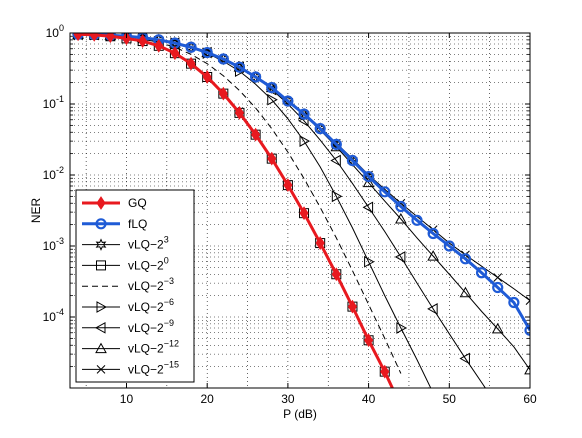  Describe the element at coordinates (148, 263) in the screenshot. I see `legend-label: vLQ−20` at that location.